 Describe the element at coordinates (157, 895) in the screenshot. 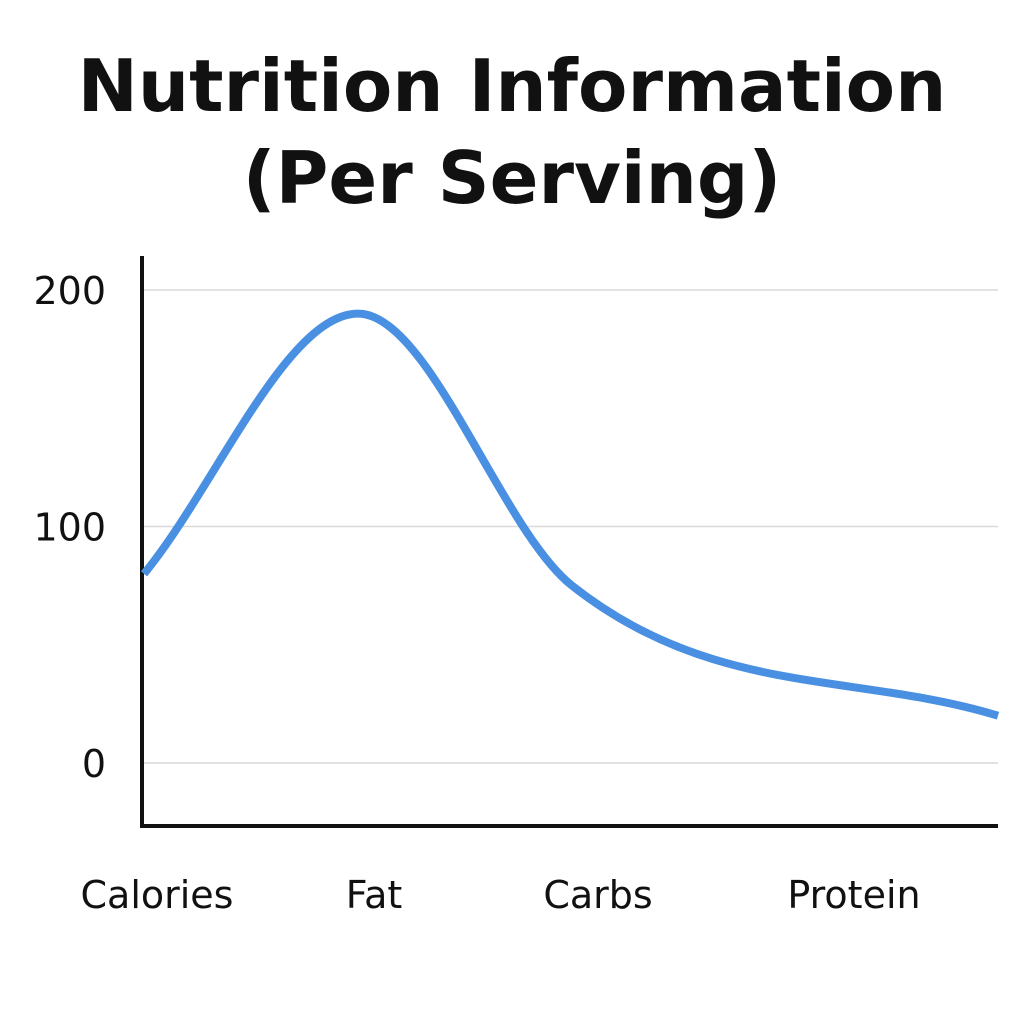

I see `x-tick-label-calories: Calories` at that location.